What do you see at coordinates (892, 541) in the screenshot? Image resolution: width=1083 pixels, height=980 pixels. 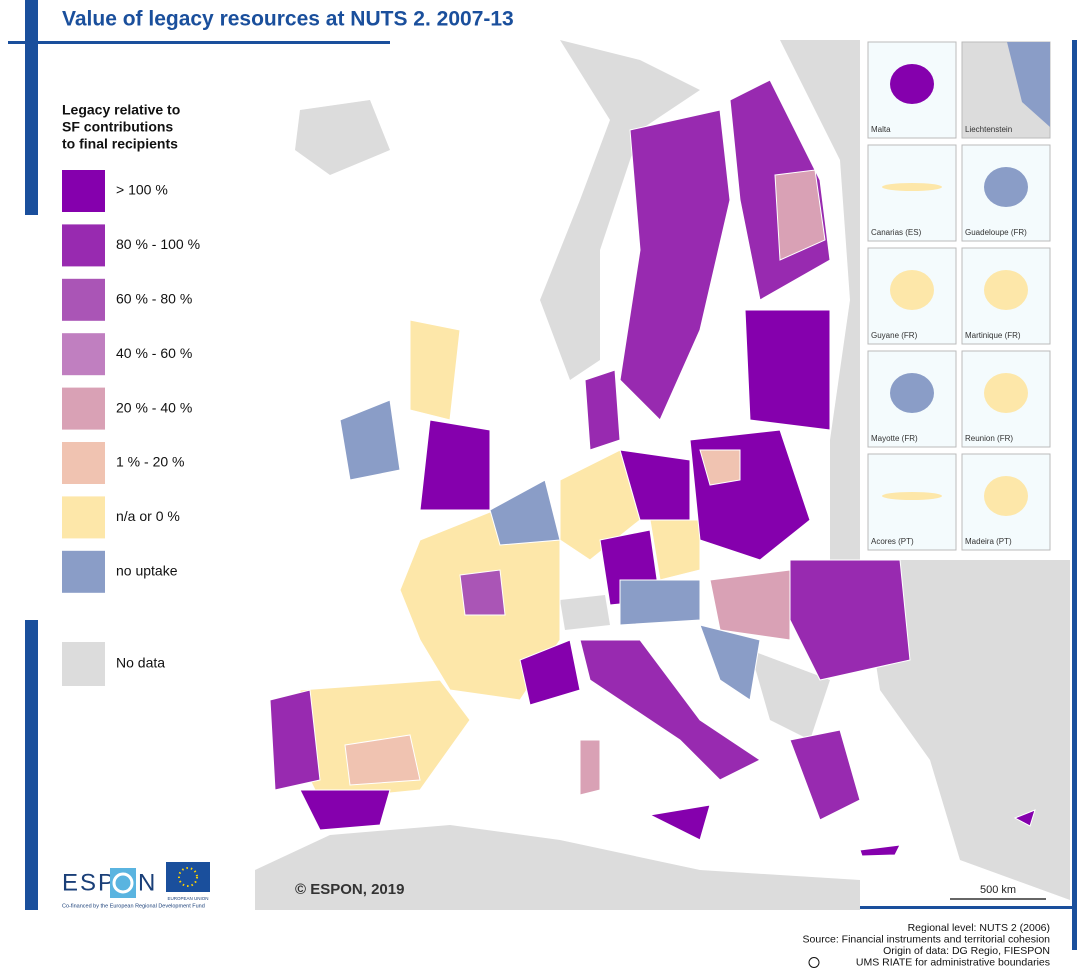 I see `inset-label: Acores (PT)` at bounding box center [892, 541].